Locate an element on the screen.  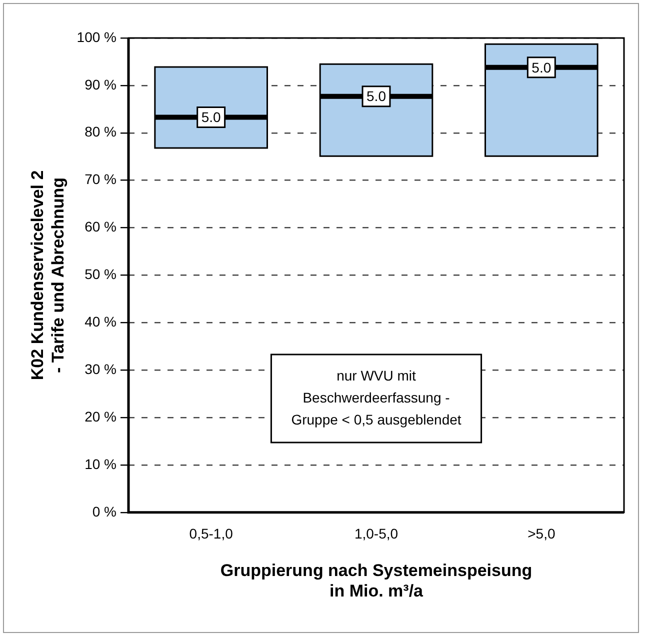
y-tick-label: 20 % is located at coordinates (100, 416).